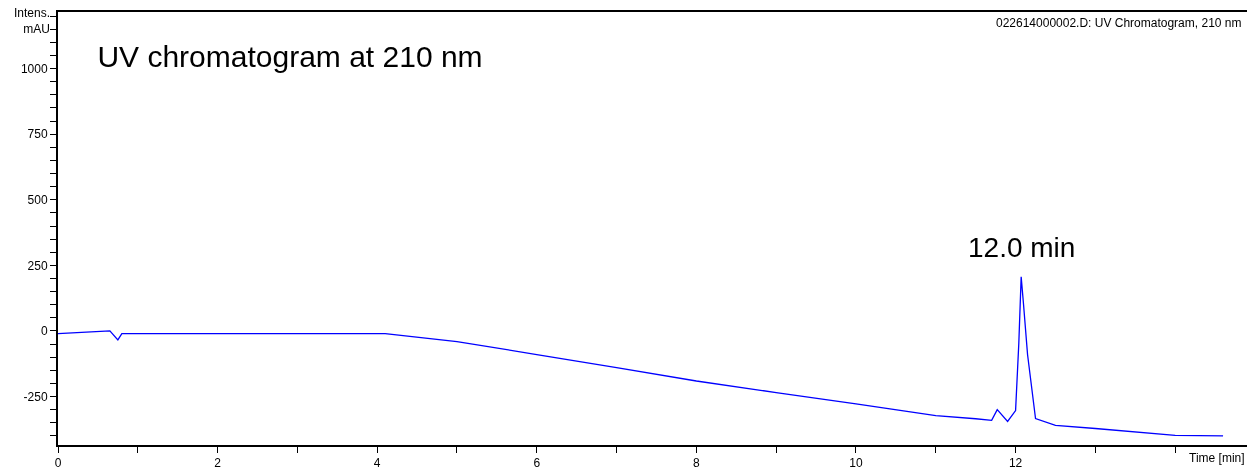 Image resolution: width=1249 pixels, height=472 pixels. I want to click on x-tick-label: 4, so click(377, 463).